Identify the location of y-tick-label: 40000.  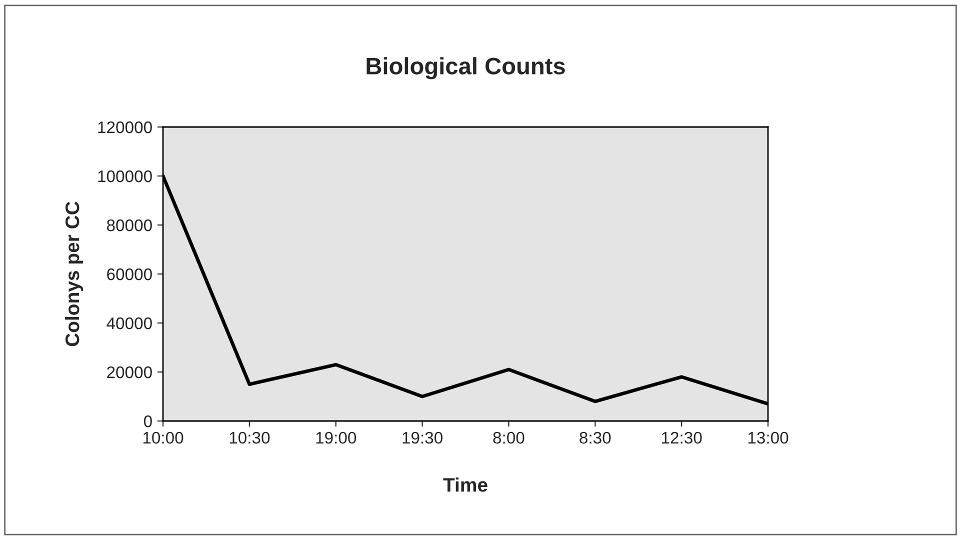
(129, 323).